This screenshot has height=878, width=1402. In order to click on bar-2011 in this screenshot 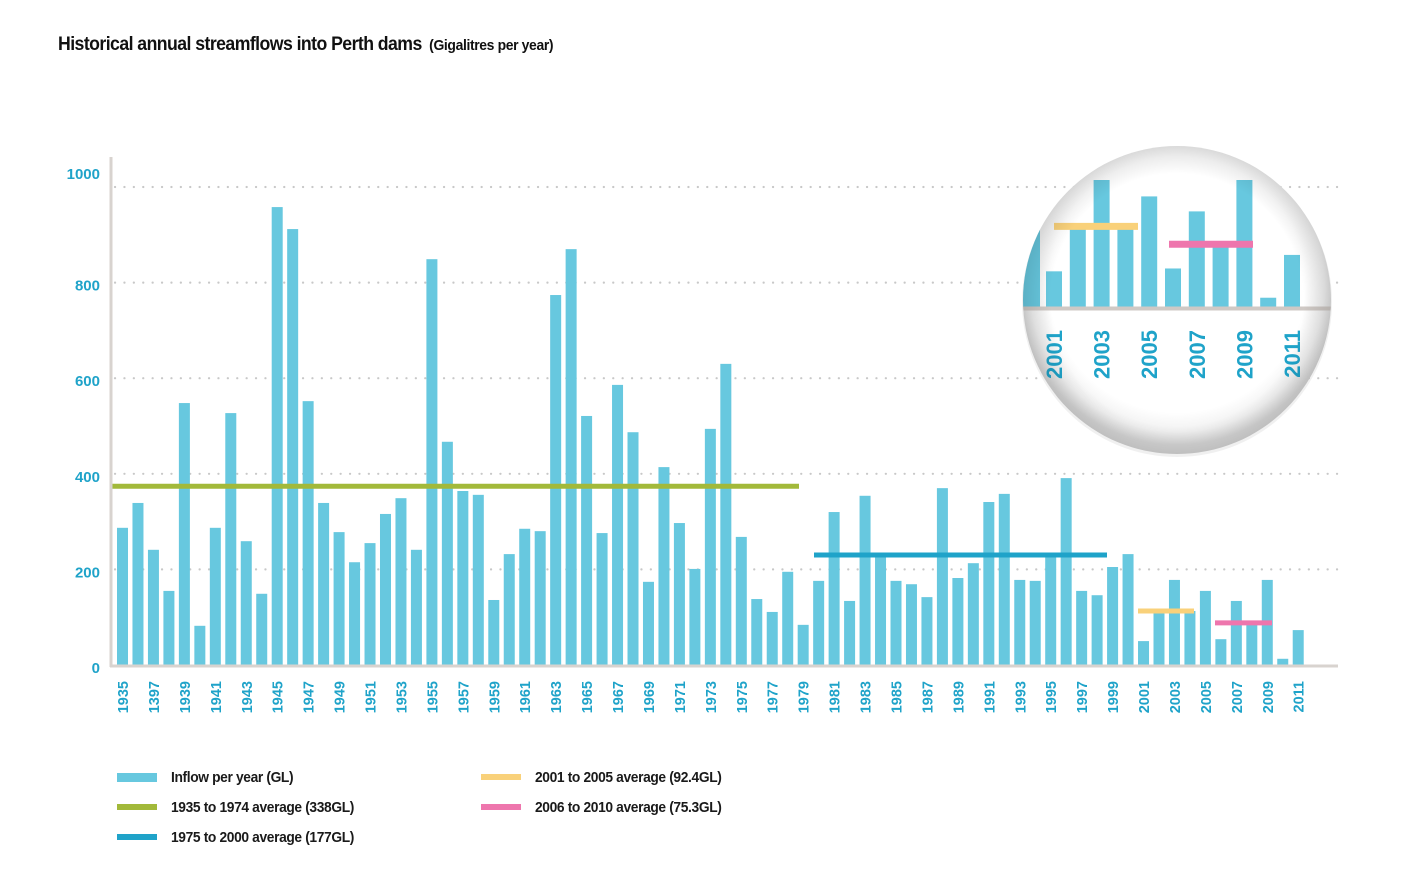, I will do `click(1298, 647)`.